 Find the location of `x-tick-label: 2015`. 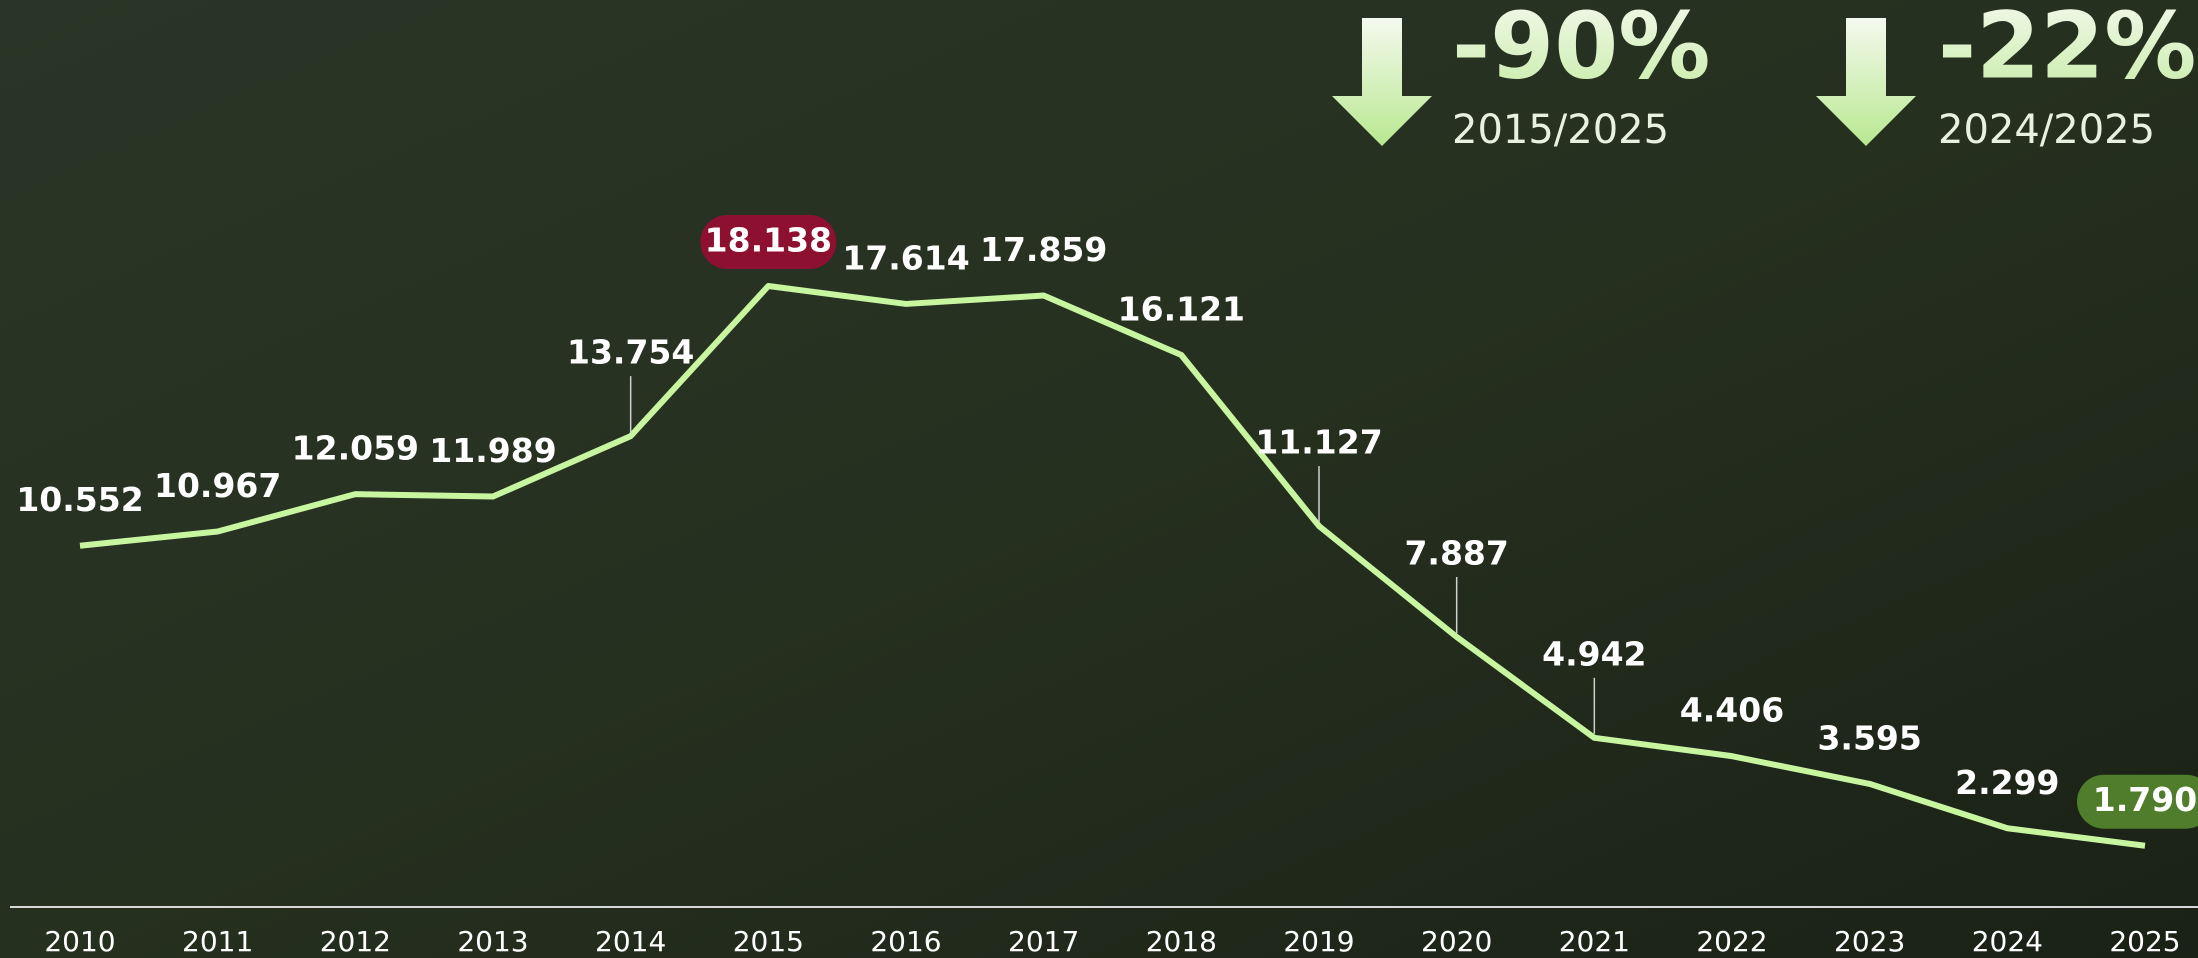

x-tick-label: 2015 is located at coordinates (768, 941).